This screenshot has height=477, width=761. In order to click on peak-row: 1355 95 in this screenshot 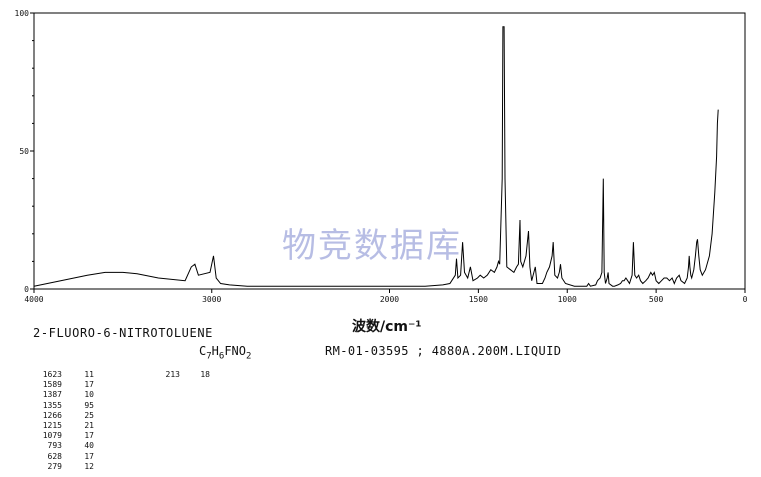, I will do `click(65, 406)`.